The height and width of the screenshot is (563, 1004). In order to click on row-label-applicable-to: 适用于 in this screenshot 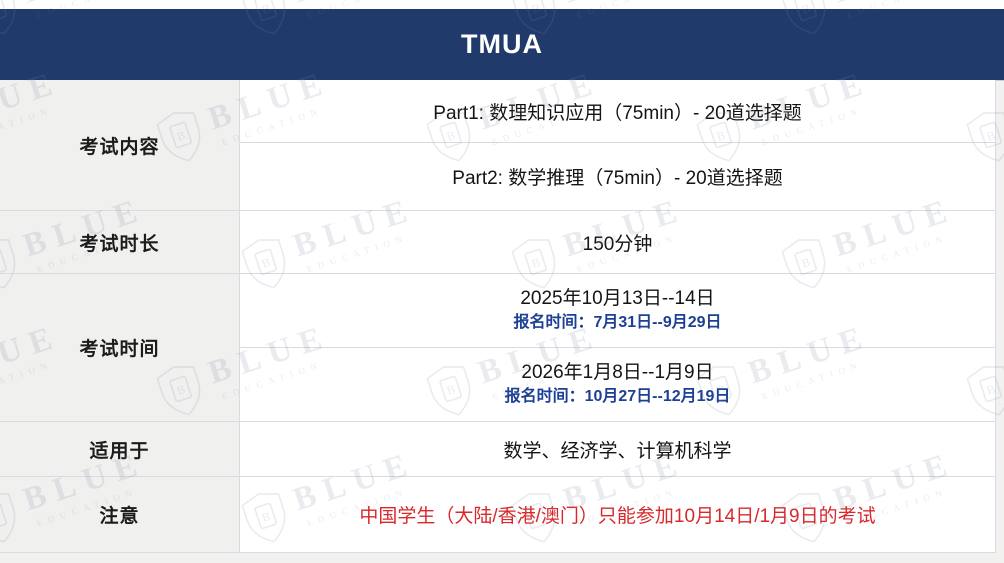, I will do `click(120, 449)`.